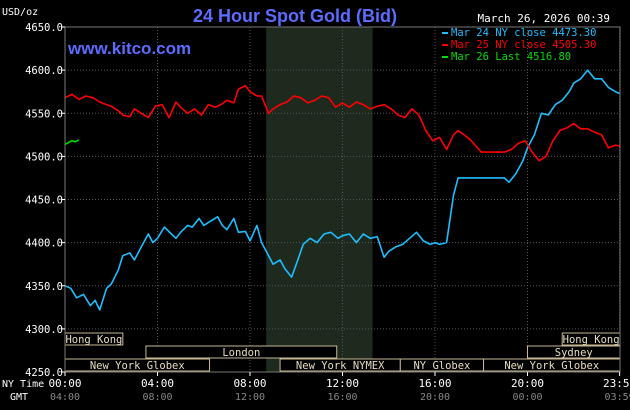 This screenshot has height=410, width=630. What do you see at coordinates (434, 383) in the screenshot?
I see `x-tick-label-ny: 16:00` at bounding box center [434, 383].